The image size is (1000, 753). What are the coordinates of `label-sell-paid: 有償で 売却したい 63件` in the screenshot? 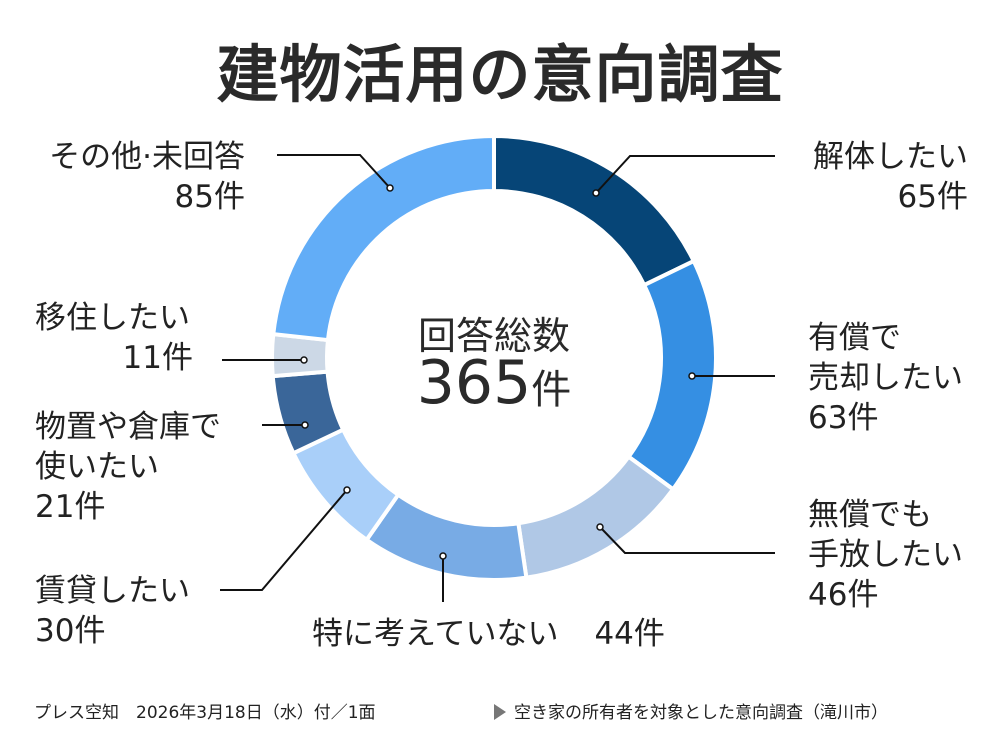 It's located at (885, 378).